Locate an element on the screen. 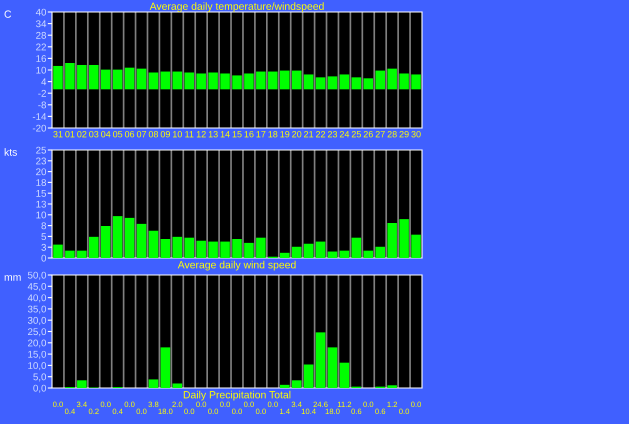 The height and width of the screenshot is (424, 629). x-tick-label: 21 is located at coordinates (309, 134).